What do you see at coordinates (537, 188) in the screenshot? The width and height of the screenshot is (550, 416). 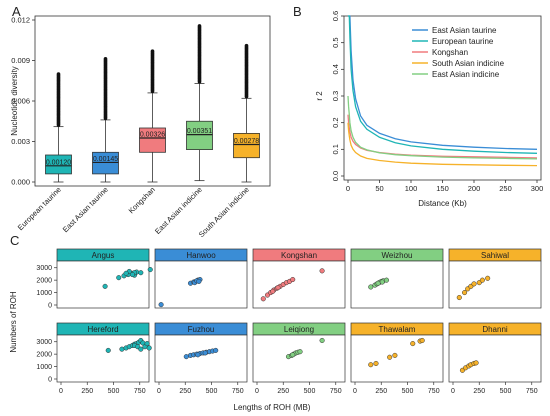 I see `ld-x-tick-label: 300` at bounding box center [537, 188].